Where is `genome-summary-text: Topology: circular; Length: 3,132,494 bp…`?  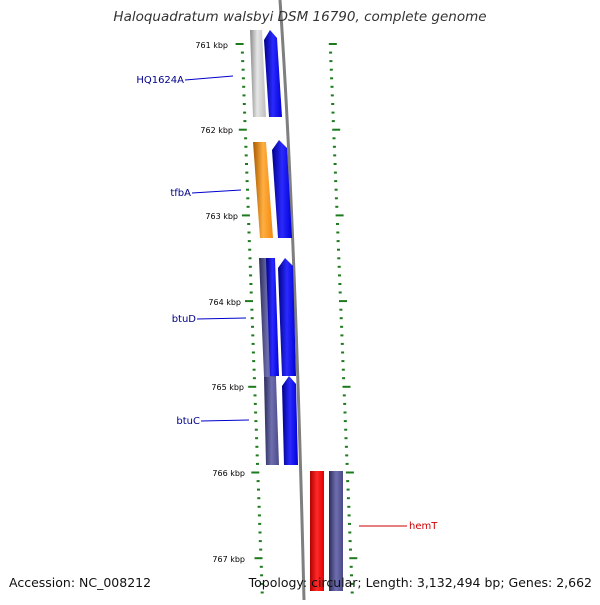
genome-summary-text: Topology: circular; Length: 3,132,494 bp… is located at coordinates (420, 582).